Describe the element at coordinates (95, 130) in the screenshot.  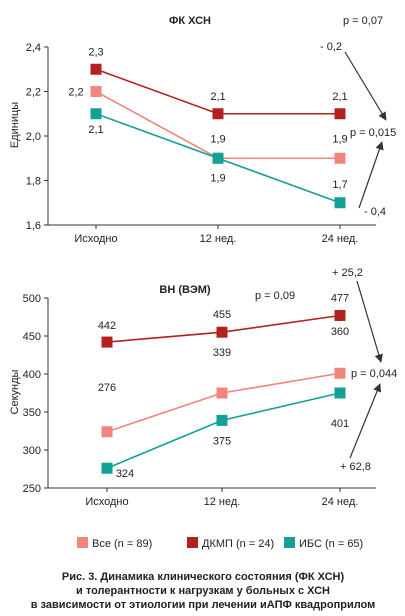
I see `data-label-ibs: 2,1` at that location.